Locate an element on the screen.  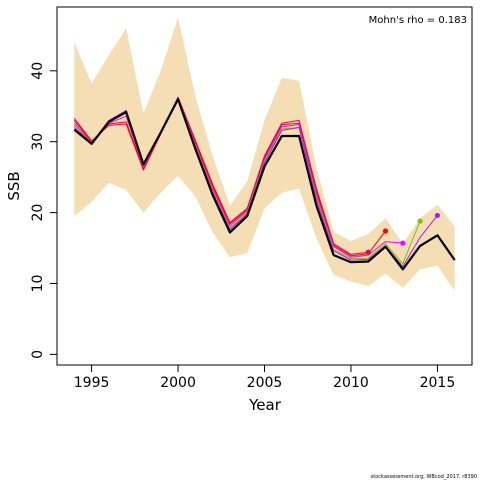
footer-credit: stockassessment.org, WBcod_2017, r8390 is located at coordinates (424, 477).